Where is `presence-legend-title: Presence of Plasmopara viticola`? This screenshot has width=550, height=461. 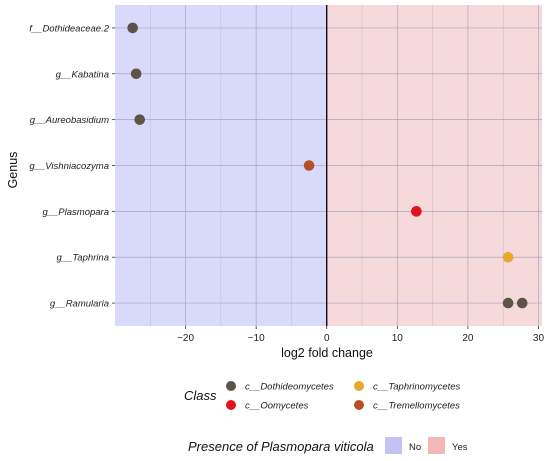
presence-legend-title: Presence of Plasmopara viticola is located at coordinates (281, 446).